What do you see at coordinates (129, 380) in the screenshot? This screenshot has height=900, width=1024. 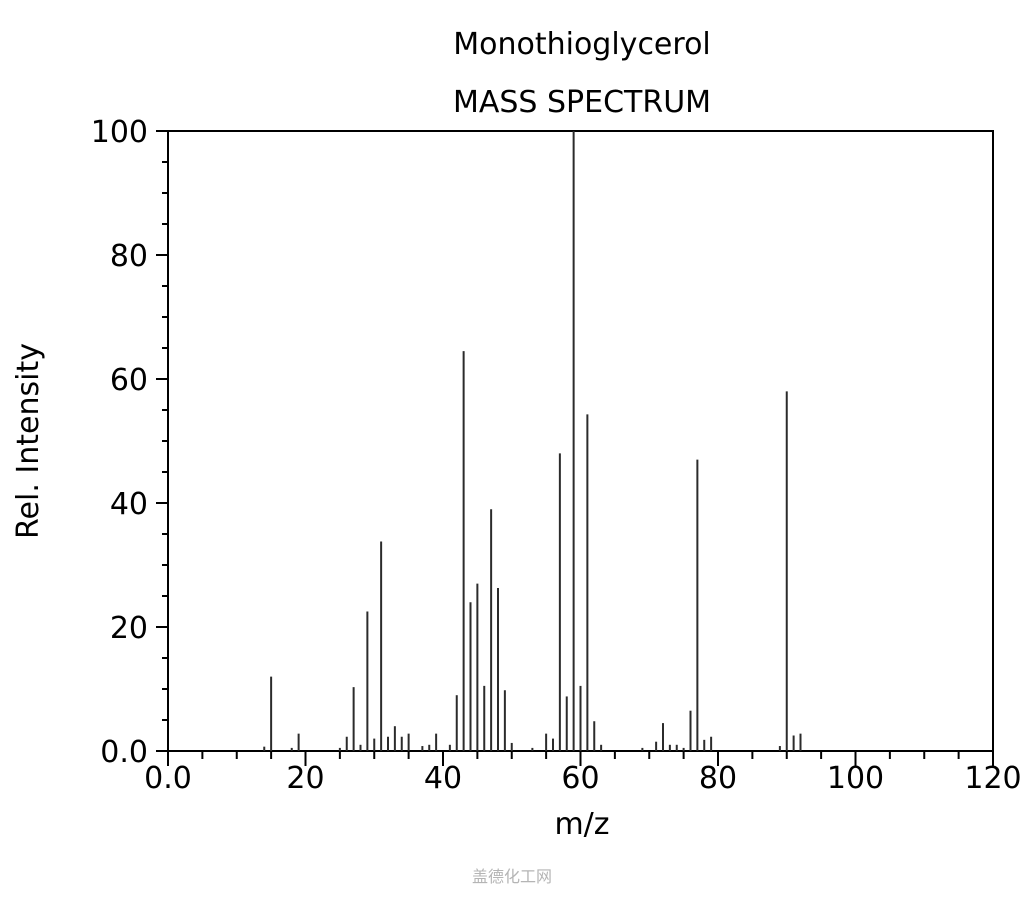 I see `y-tick-label: 60` at bounding box center [129, 380].